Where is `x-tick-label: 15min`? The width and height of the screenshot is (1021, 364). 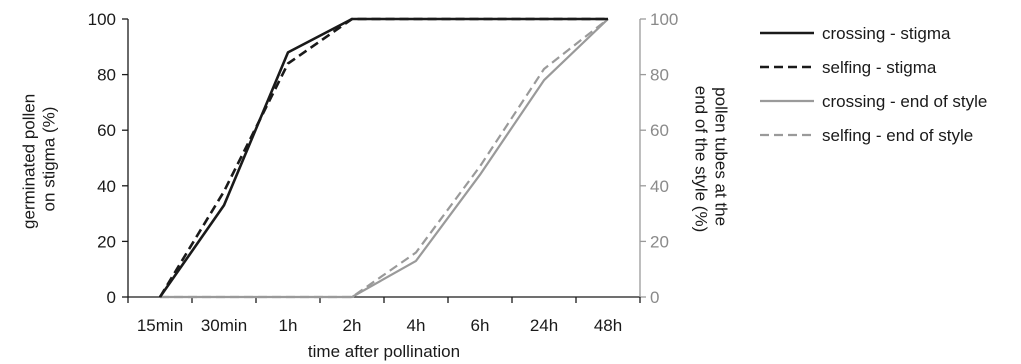 x-tick-label: 15min is located at coordinates (160, 325).